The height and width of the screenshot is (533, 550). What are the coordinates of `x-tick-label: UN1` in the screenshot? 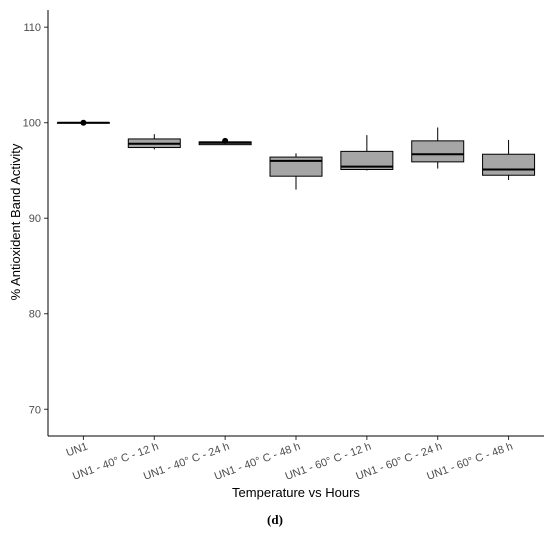 It's located at (77, 450).